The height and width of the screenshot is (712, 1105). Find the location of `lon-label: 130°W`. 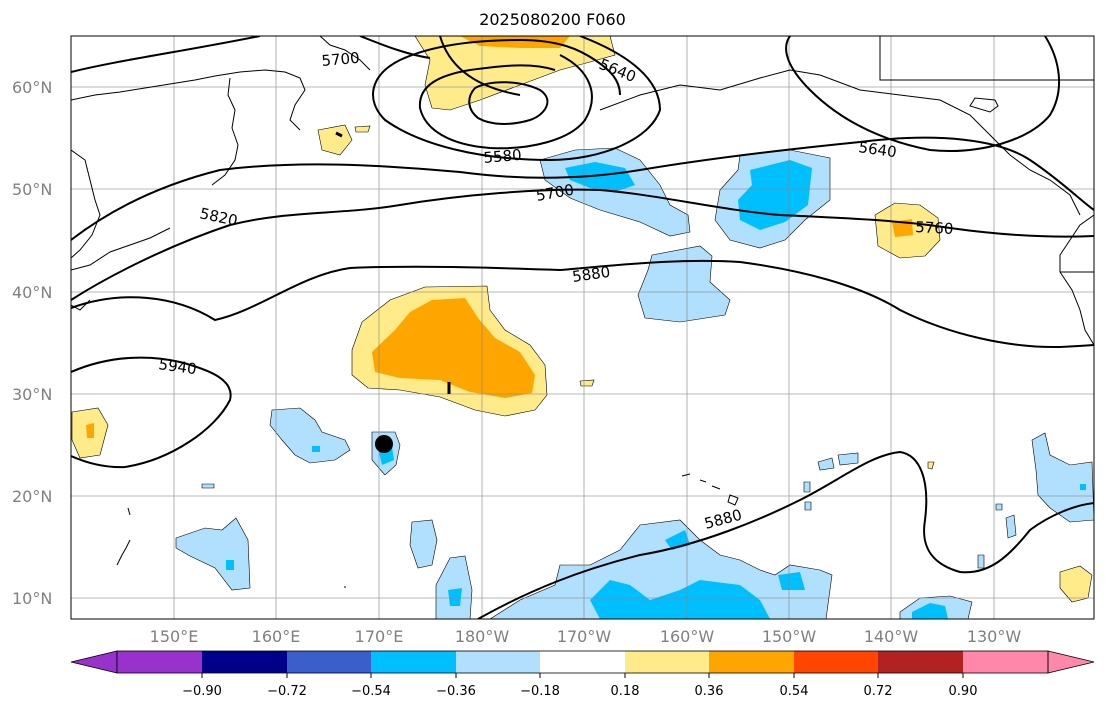

lon-label: 130°W is located at coordinates (994, 636).